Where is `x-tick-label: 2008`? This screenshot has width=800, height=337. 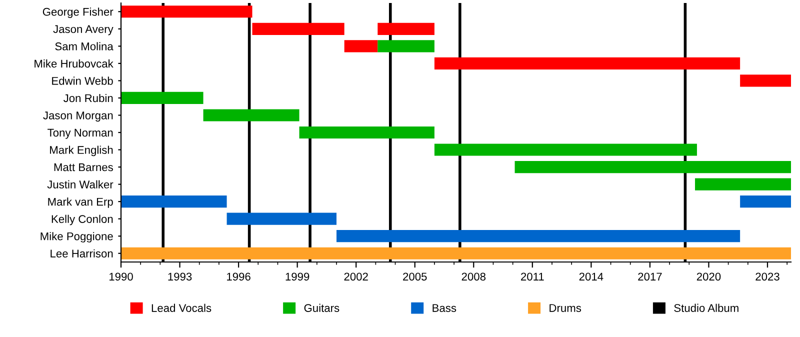 x-tick-label: 2008 is located at coordinates (474, 276).